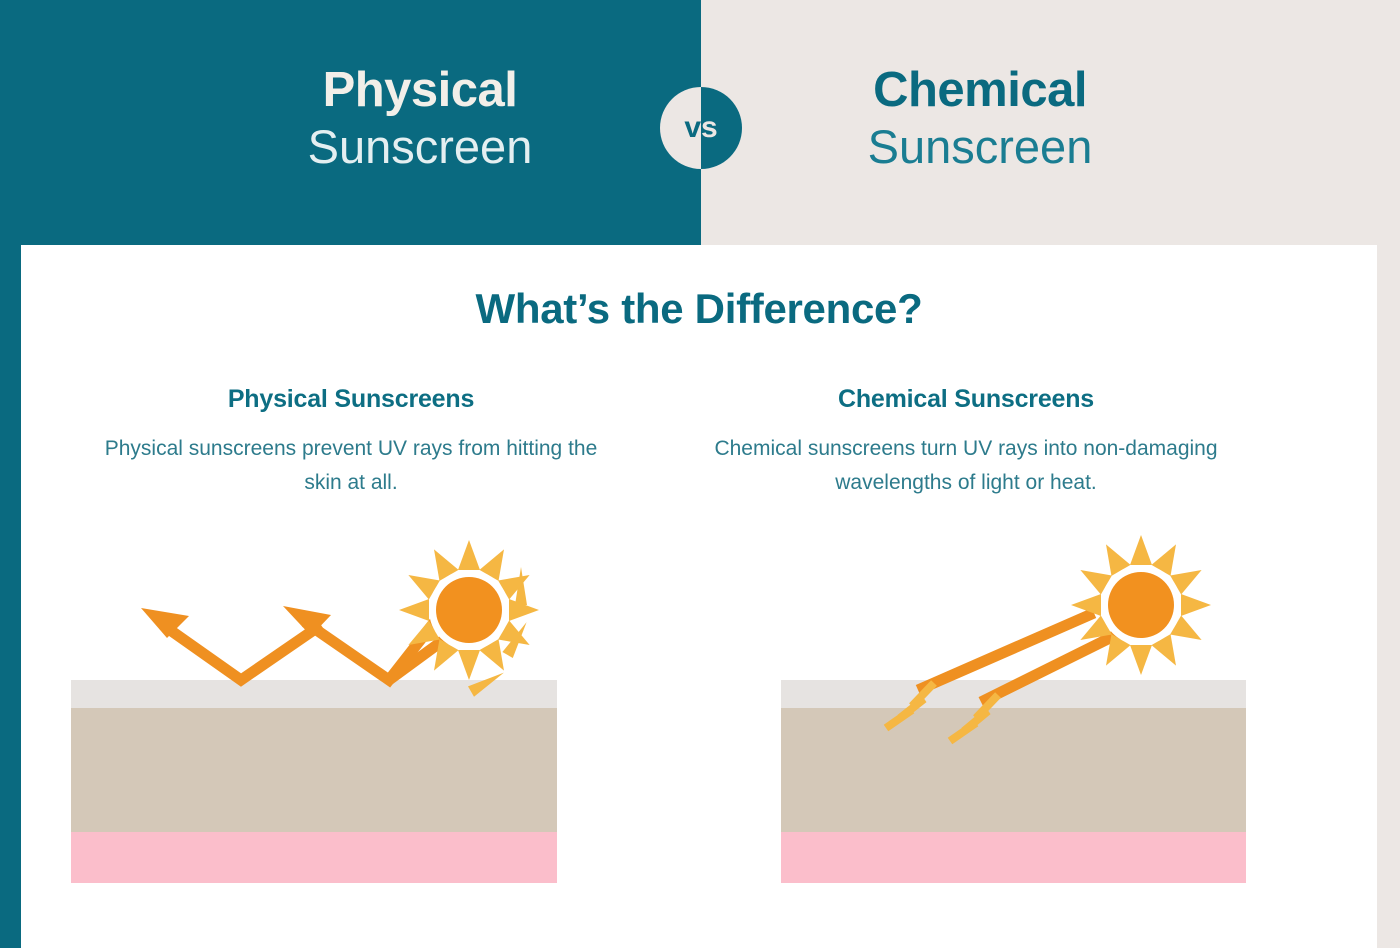 The width and height of the screenshot is (1400, 948). Describe the element at coordinates (980, 118) in the screenshot. I see `header-title-chemical: Chemical Sunscreen` at that location.